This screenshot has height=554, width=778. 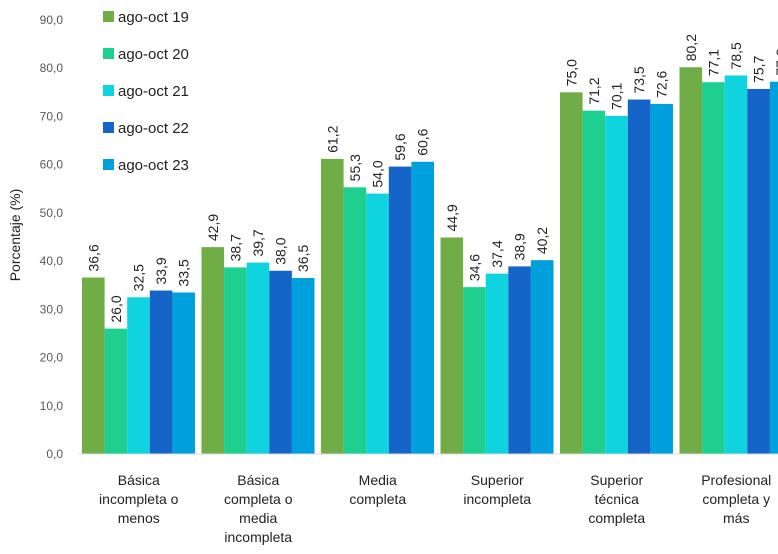 I want to click on bar-value-label: 55,3, so click(x=355, y=167).